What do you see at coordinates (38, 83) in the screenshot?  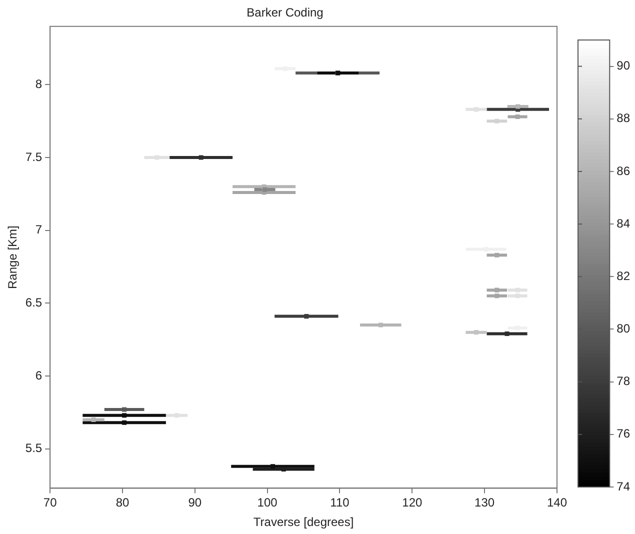 I see `y-tick-label: 8` at bounding box center [38, 83].